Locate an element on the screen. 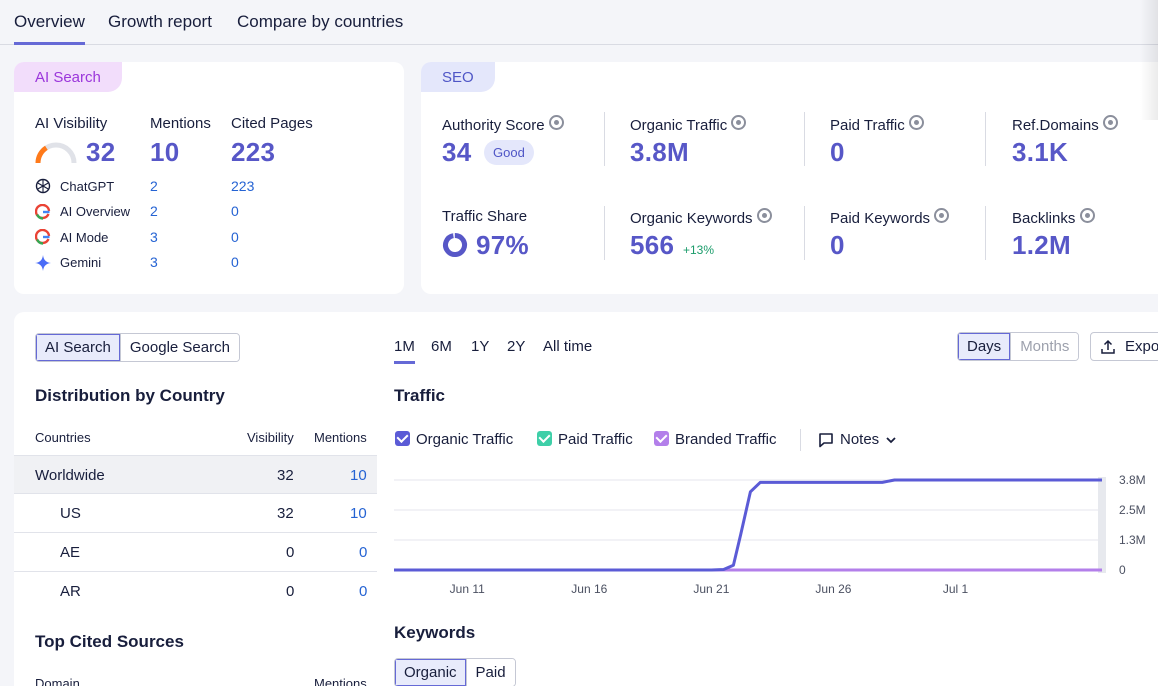 This screenshot has width=1158, height=686. organic-keywords-value: 566 is located at coordinates (652, 245).